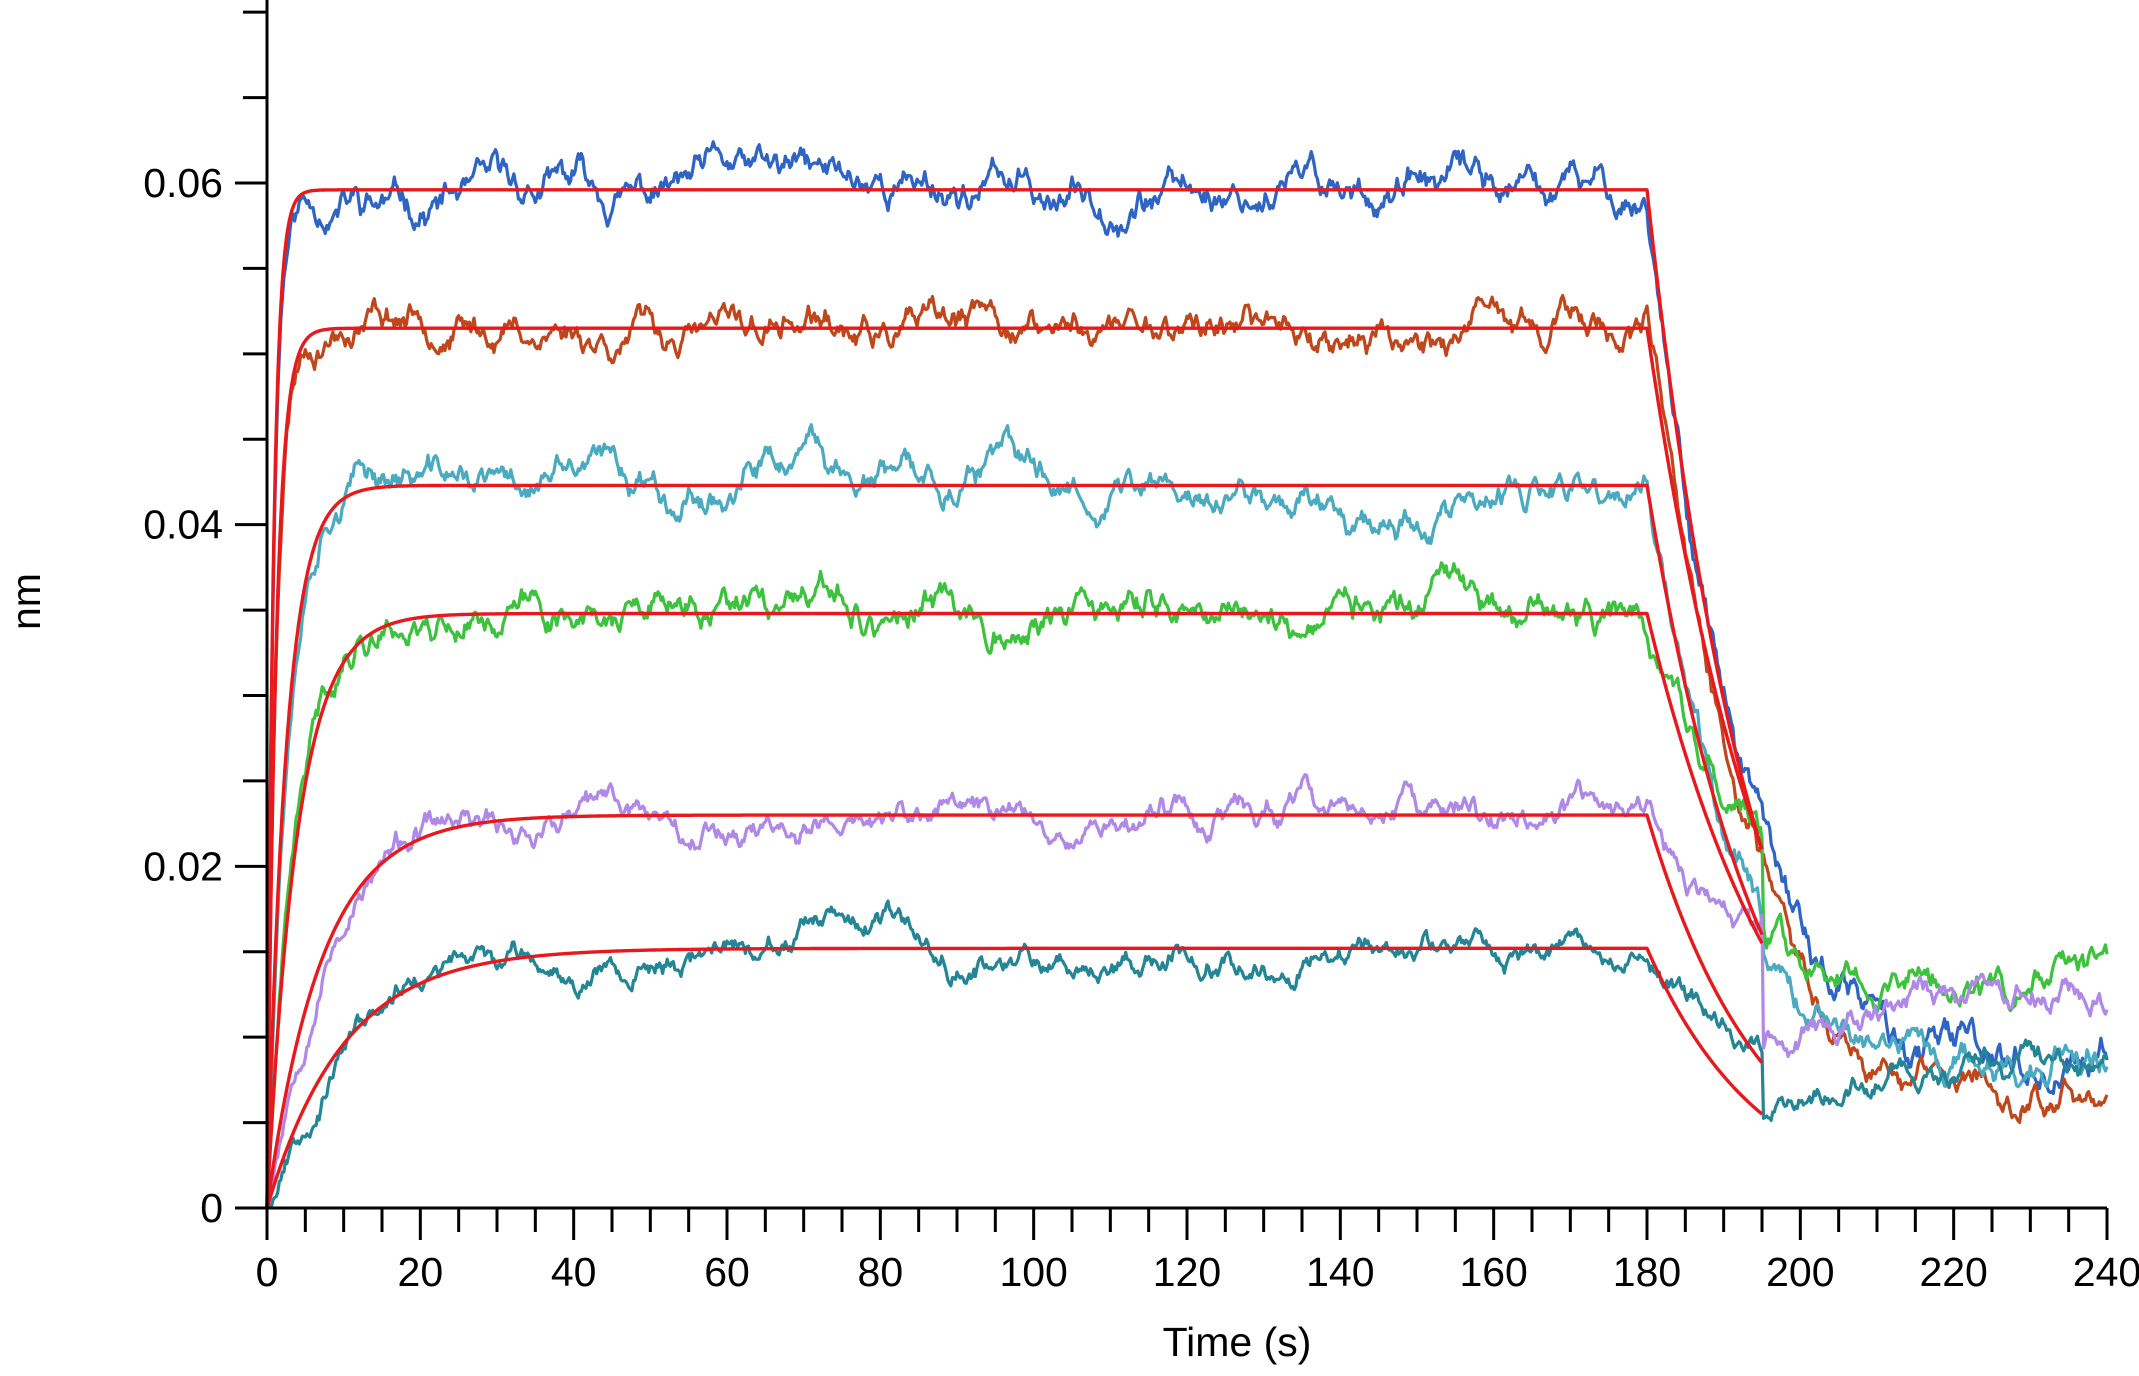  What do you see at coordinates (421, 1272) in the screenshot?
I see `x-tick-label: 20` at bounding box center [421, 1272].